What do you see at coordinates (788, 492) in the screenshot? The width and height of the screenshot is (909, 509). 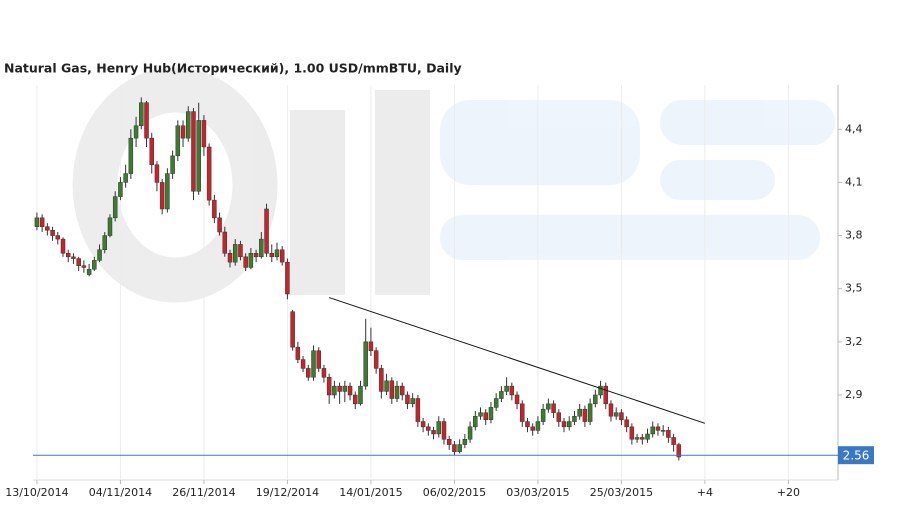 I see `x-tick-label: +20` at bounding box center [788, 492].